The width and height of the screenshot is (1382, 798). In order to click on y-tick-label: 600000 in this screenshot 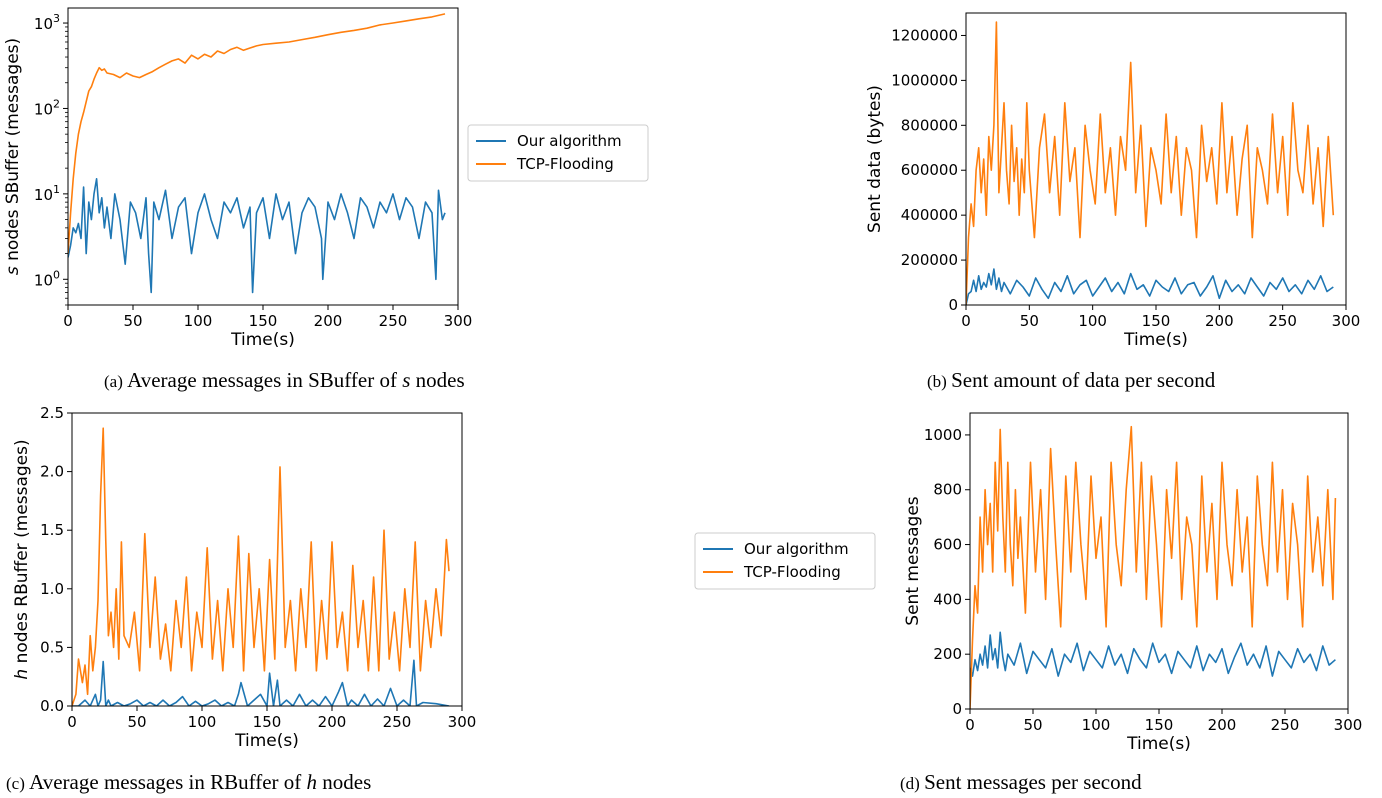, I will do `click(929, 170)`.